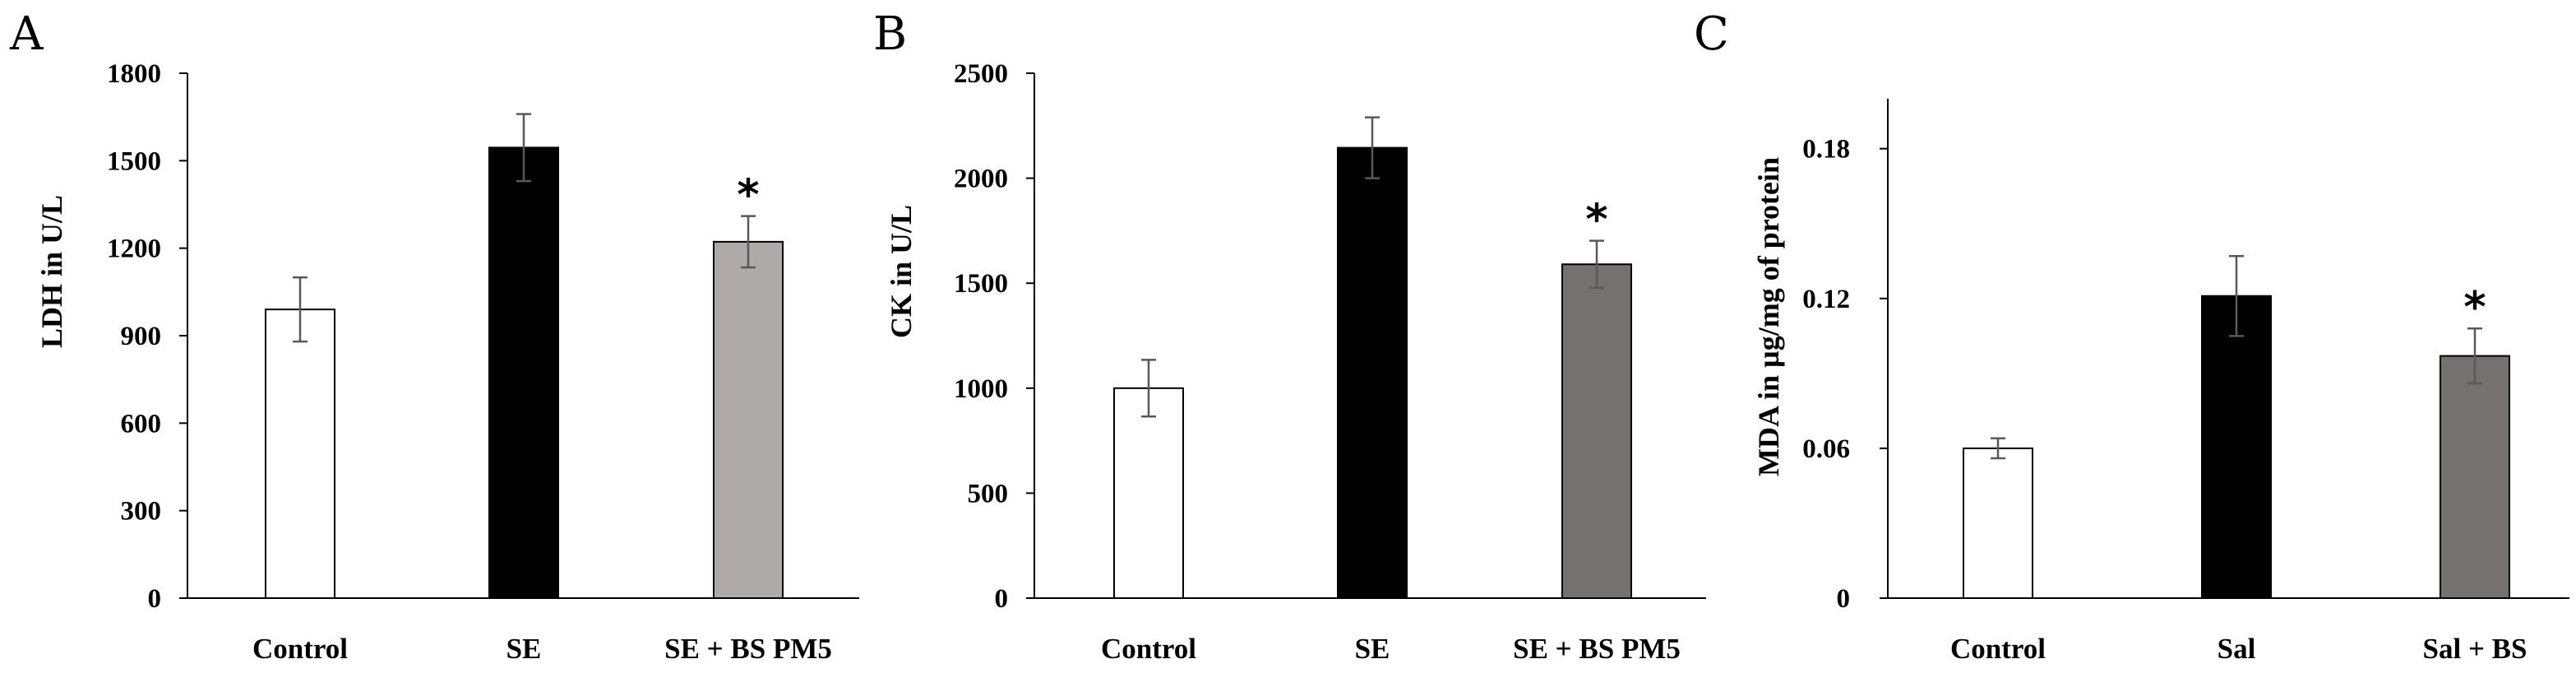 This screenshot has height=673, width=2576. Describe the element at coordinates (901, 271) in the screenshot. I see `panel-b-y-axis-label: CK in U/L` at that location.